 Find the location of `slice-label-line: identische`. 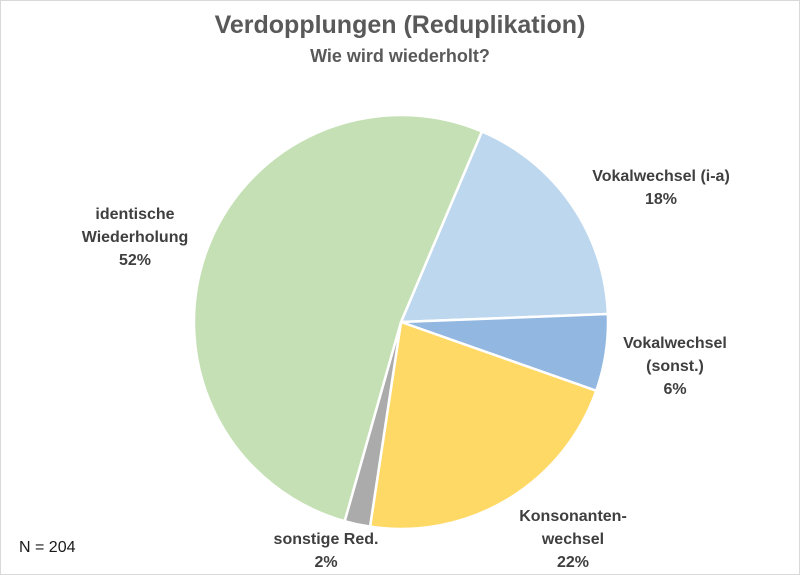

slice-label-line: identische is located at coordinates (135, 214).